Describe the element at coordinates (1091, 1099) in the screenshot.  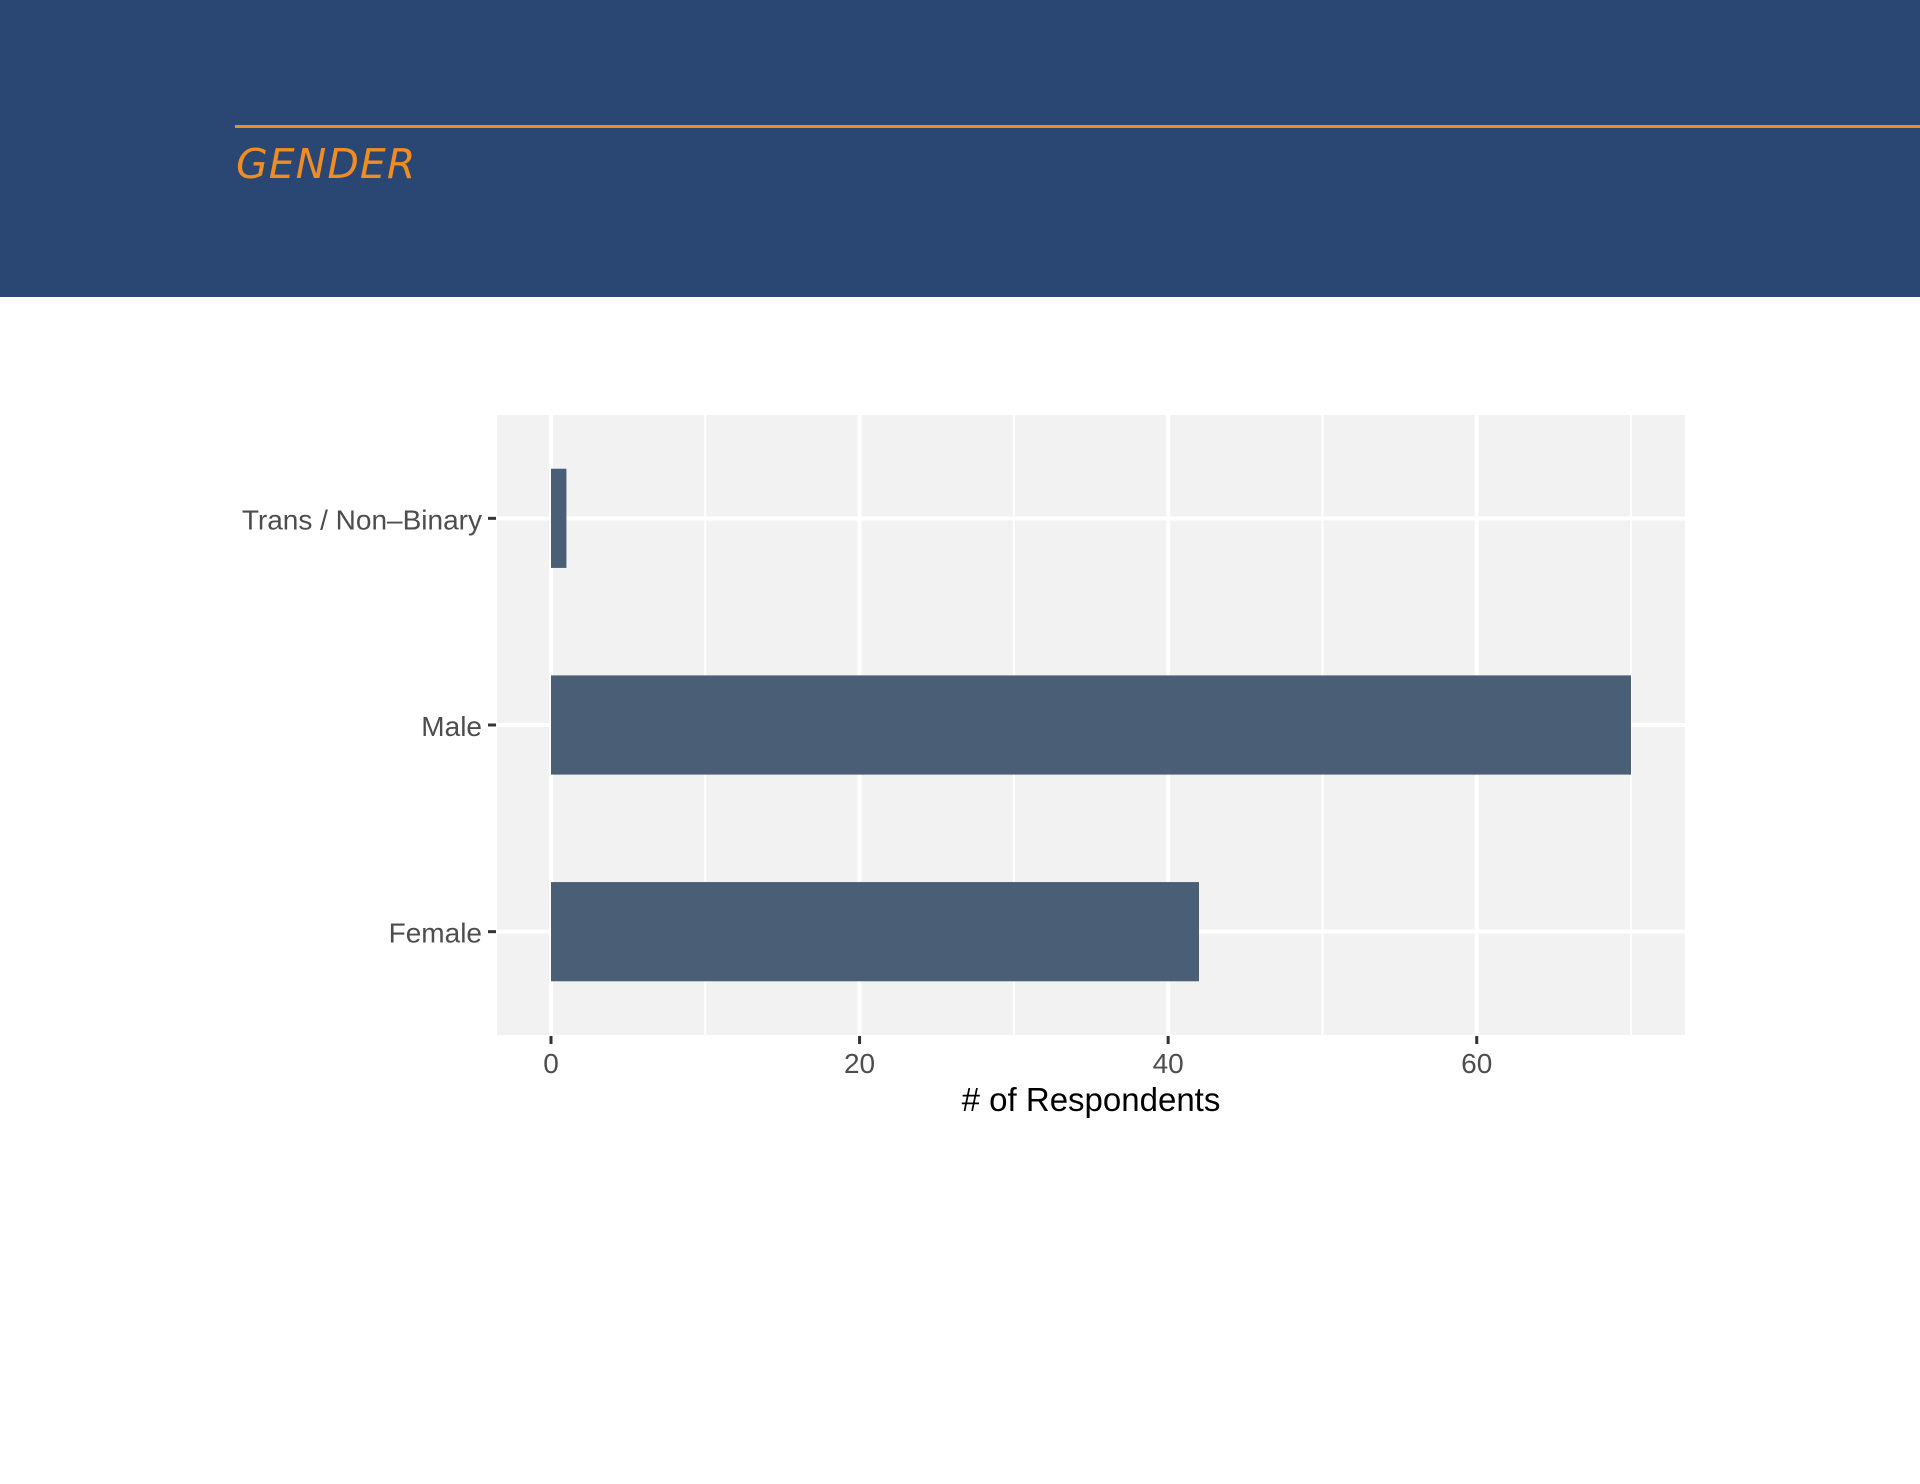
I see `x-axis-title: # of Respondents` at that location.